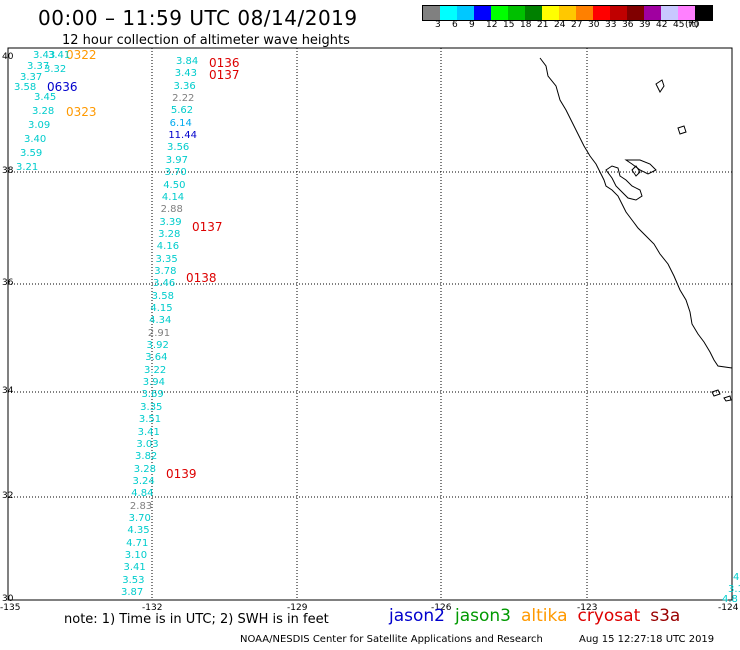  I want to click on wave-height-value: 3.39, so click(170, 222).